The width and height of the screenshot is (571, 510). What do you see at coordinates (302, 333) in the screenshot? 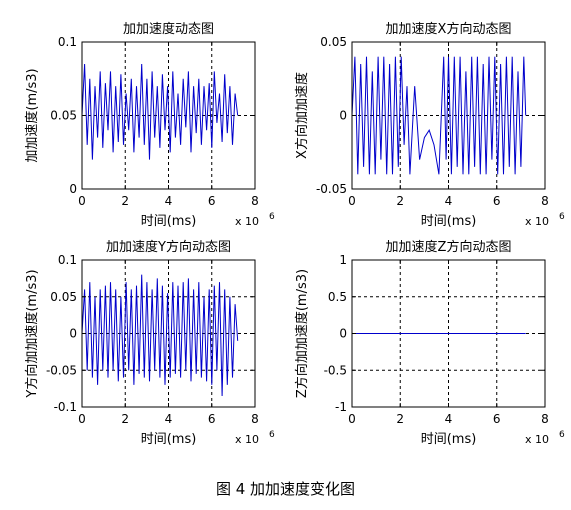
I see `y-axis-label: Z方向加加速度(m/s3)` at bounding box center [302, 333].